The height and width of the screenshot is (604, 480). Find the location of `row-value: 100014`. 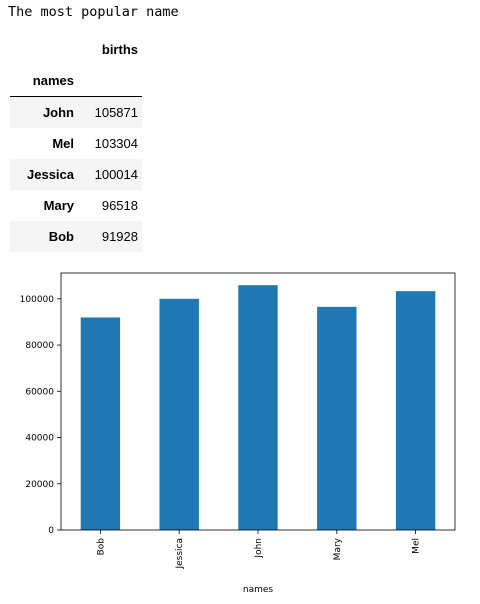

row-value: 100014 is located at coordinates (112, 174).